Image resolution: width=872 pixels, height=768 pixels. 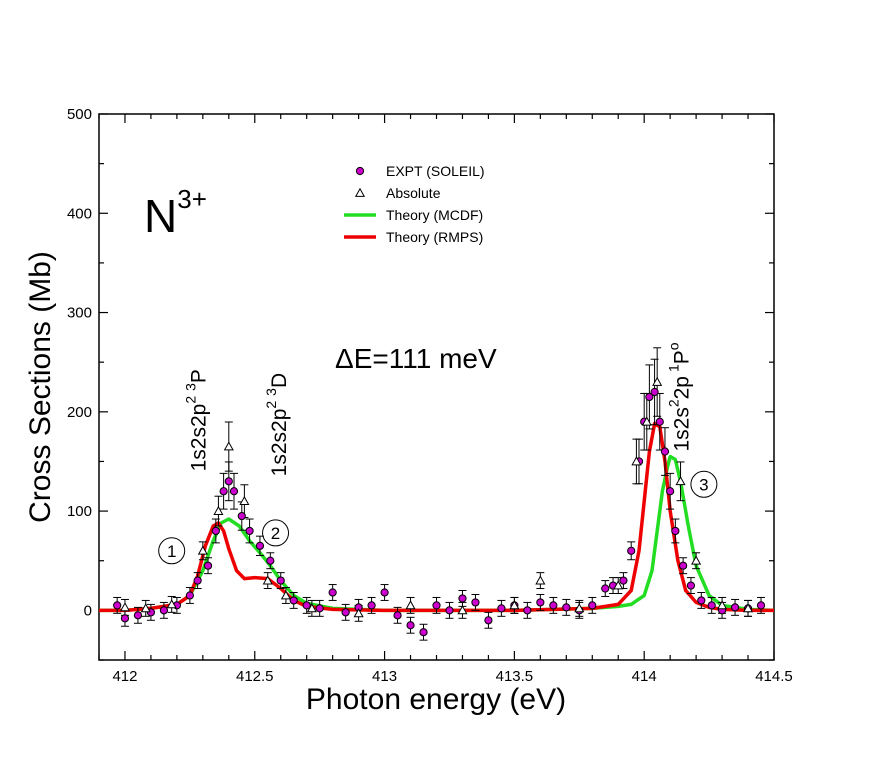 What do you see at coordinates (255, 676) in the screenshot?
I see `x-tick-label: 412.5` at bounding box center [255, 676].